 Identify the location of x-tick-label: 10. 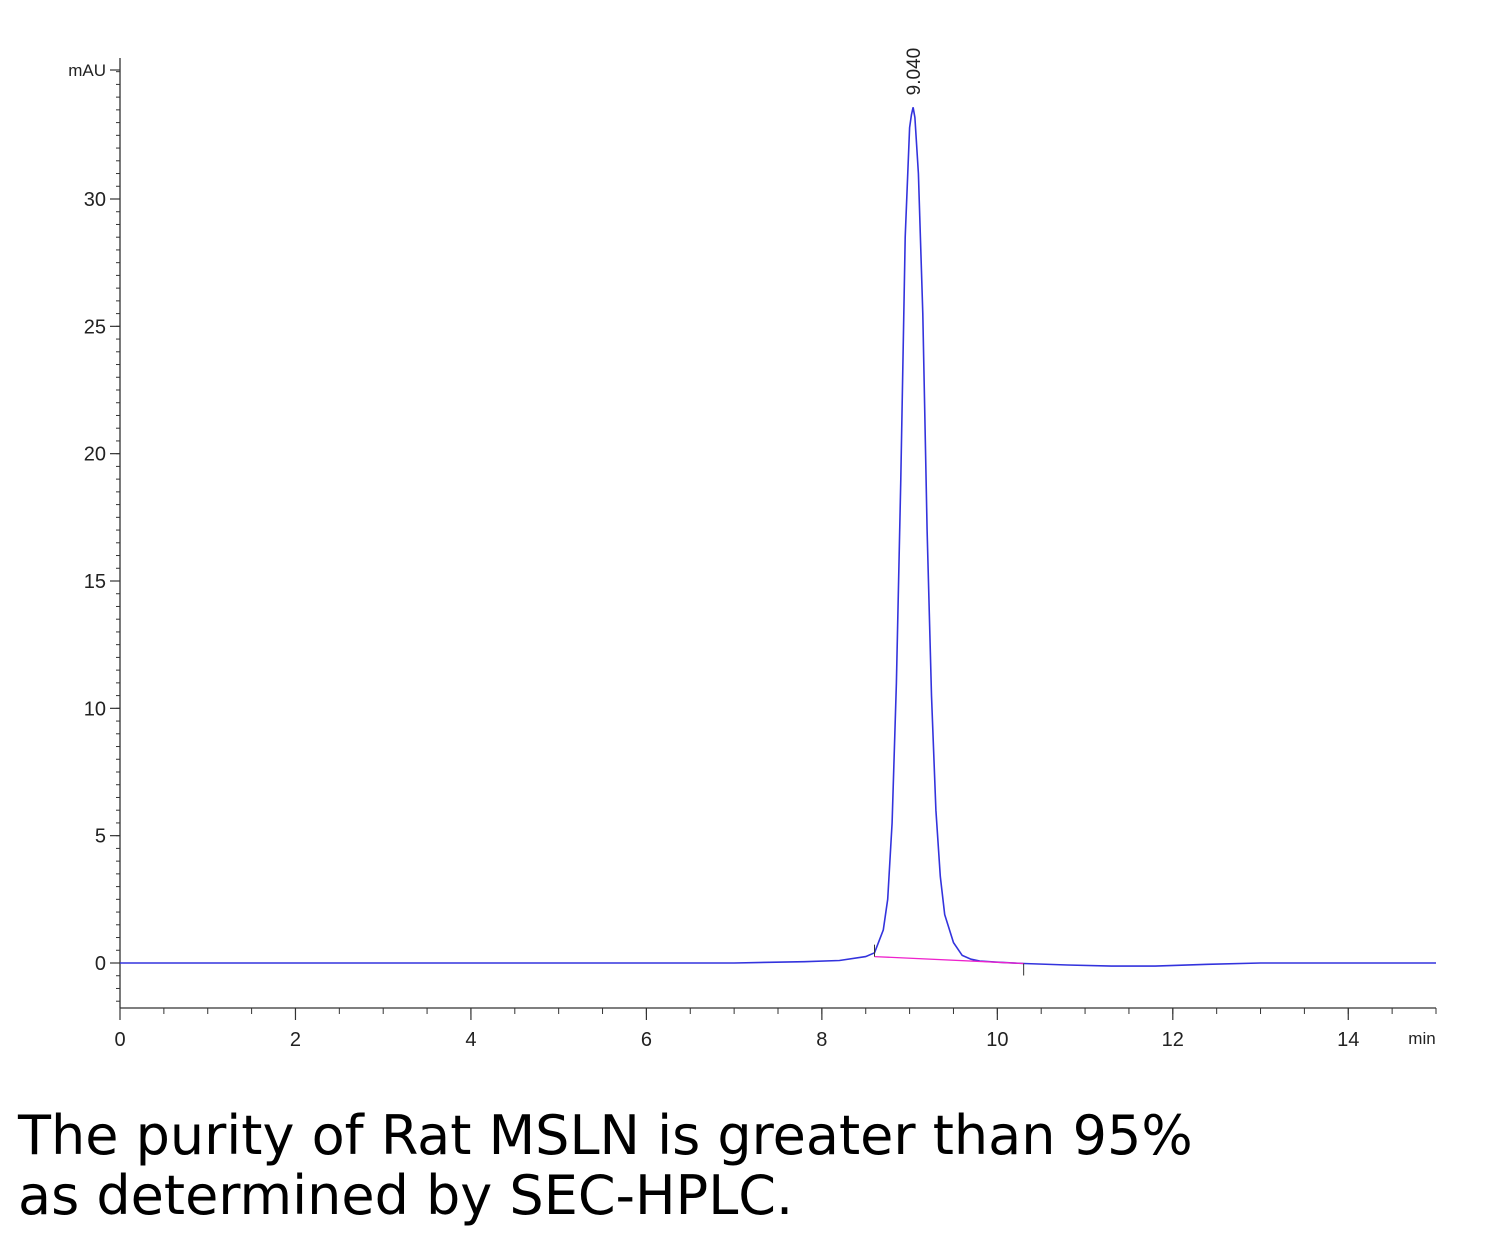
(997, 1040).